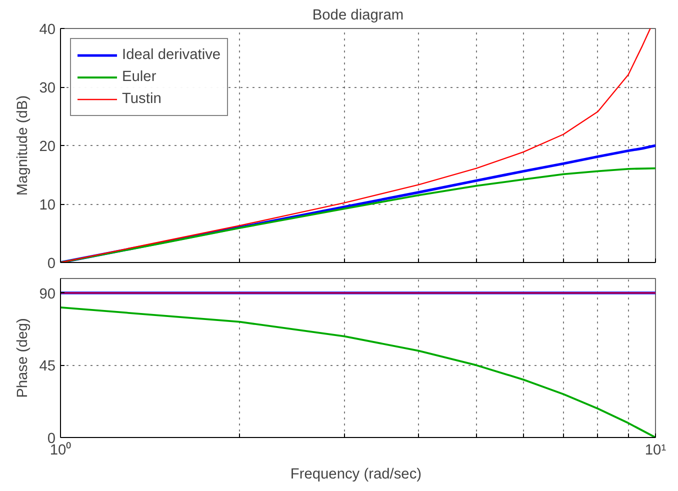 The width and height of the screenshot is (678, 491). What do you see at coordinates (47, 30) in the screenshot?
I see `y-tick-label: 40` at bounding box center [47, 30].